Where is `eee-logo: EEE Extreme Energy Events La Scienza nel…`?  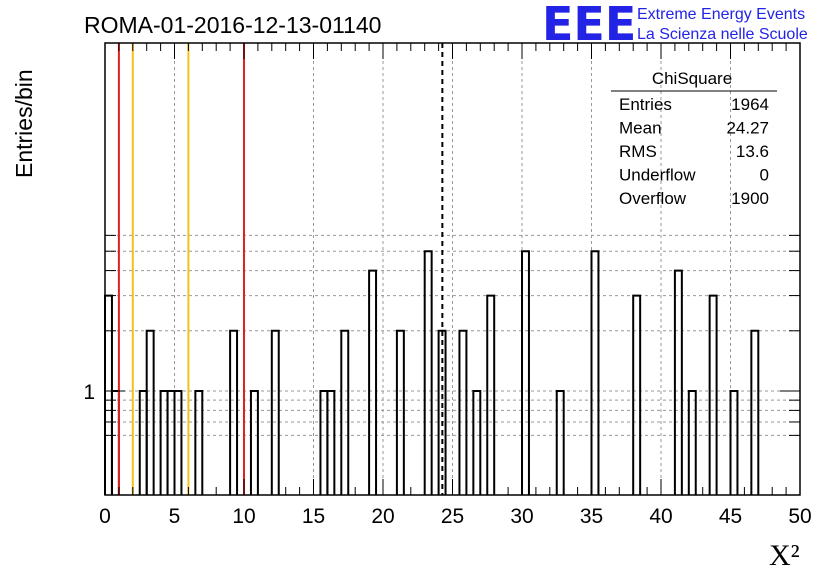 eee-logo: EEE Extreme Energy Events La Scienza nel… is located at coordinates (675, 25).